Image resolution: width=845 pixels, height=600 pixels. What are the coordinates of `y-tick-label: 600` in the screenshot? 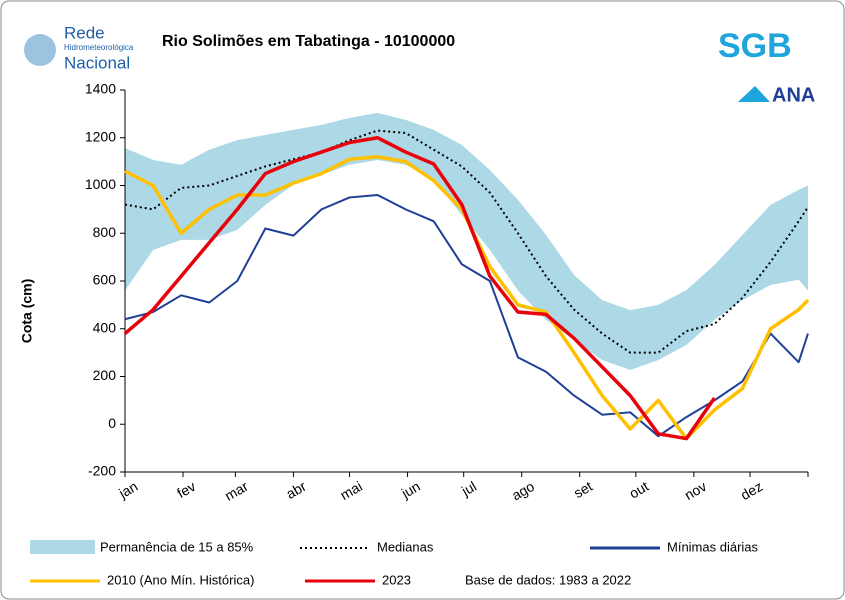 It's located at (105, 280).